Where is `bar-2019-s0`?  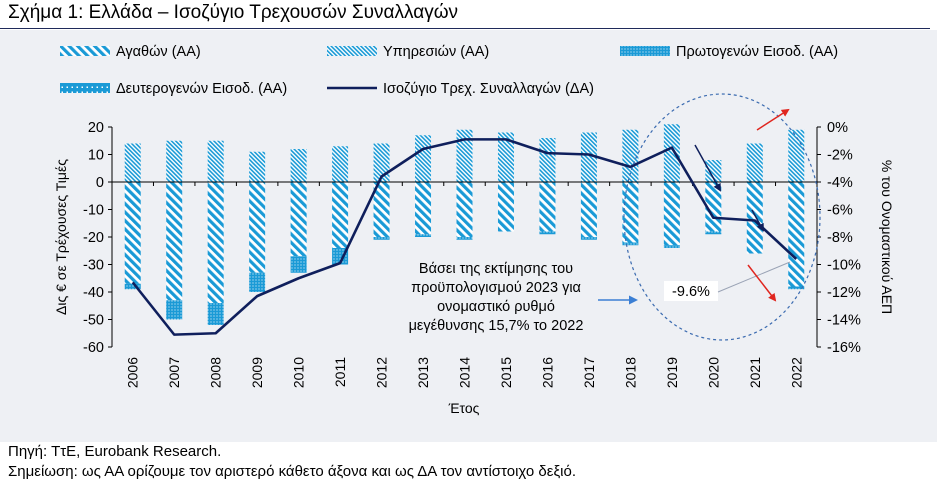
bar-2019-s0 is located at coordinates (671, 214).